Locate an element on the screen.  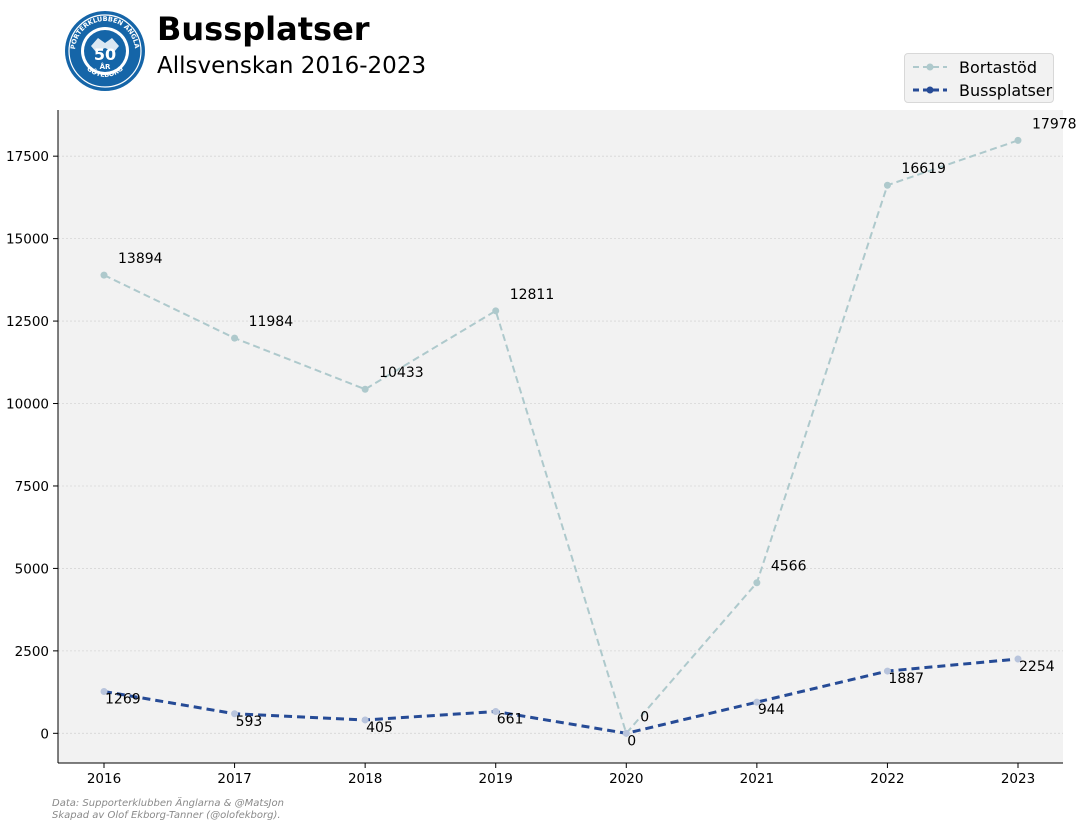
series-line-bussplatser is located at coordinates (561, 696).